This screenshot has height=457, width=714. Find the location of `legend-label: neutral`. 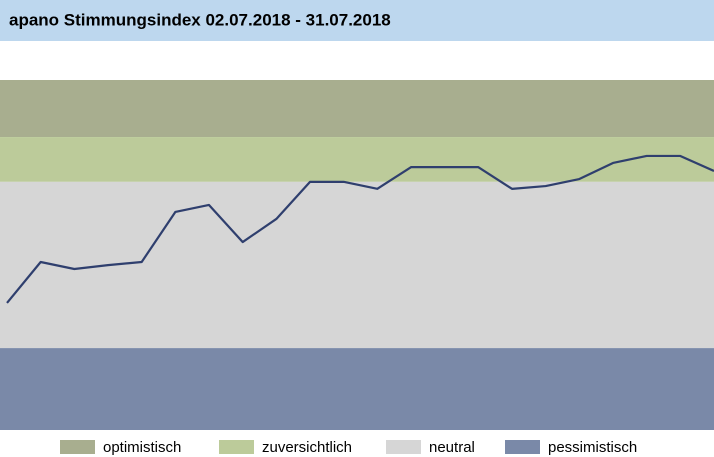

legend-label: neutral is located at coordinates (452, 447).